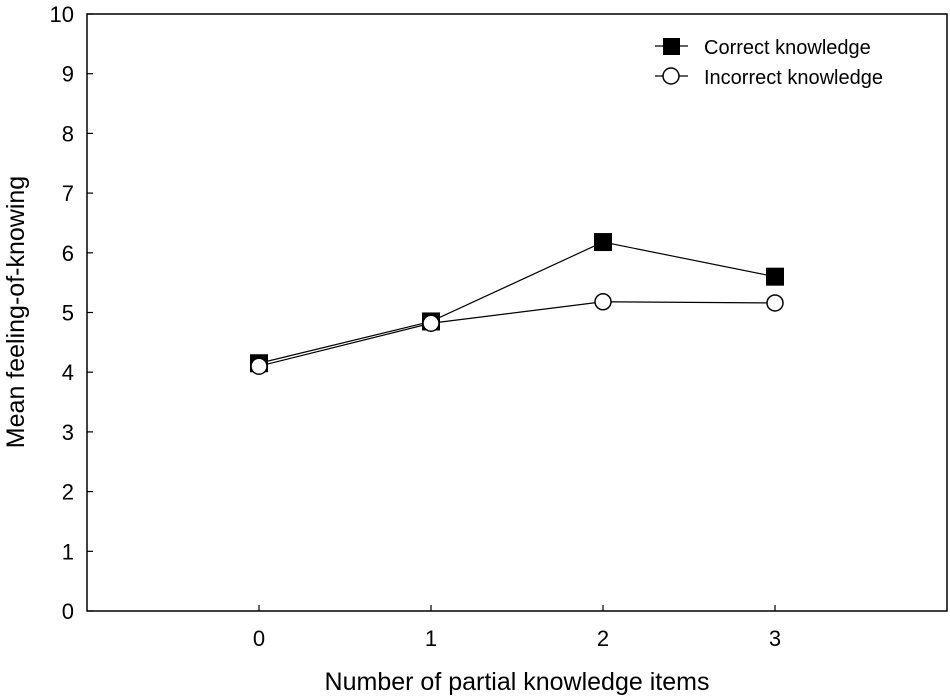 Image resolution: width=950 pixels, height=700 pixels. Describe the element at coordinates (517, 628) in the screenshot. I see `x-axis-ticks: 0 1 2 3` at that location.